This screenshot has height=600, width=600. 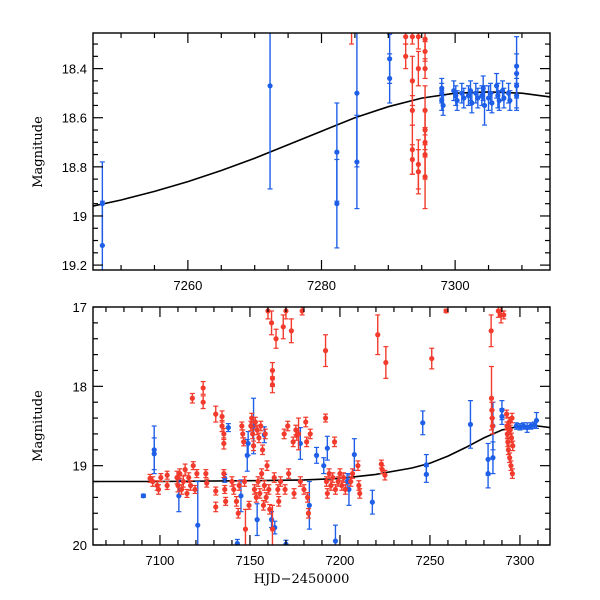 What do you see at coordinates (339, 560) in the screenshot?
I see `x-tick-label: 7200` at bounding box center [339, 560].